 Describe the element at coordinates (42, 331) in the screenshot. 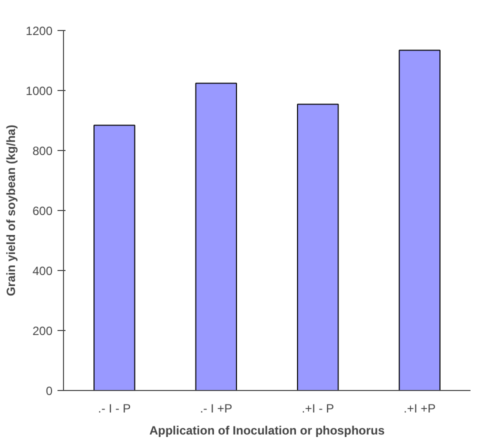

I see `y-tick-label: 200` at that location.